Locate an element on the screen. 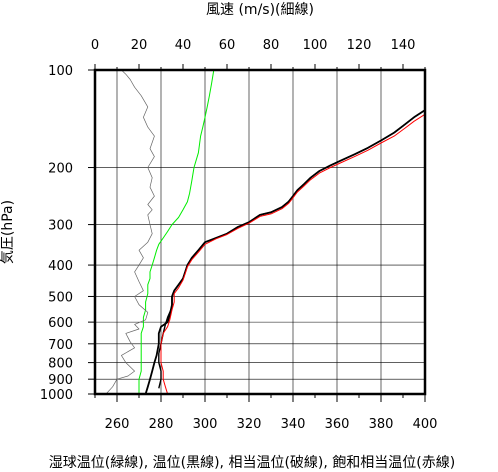  tick-label-top-1: 20 is located at coordinates (139, 45).